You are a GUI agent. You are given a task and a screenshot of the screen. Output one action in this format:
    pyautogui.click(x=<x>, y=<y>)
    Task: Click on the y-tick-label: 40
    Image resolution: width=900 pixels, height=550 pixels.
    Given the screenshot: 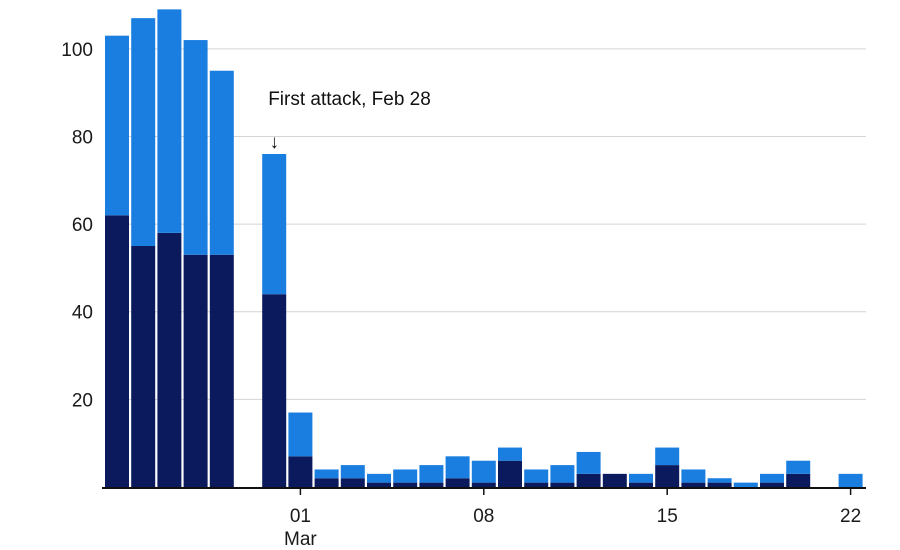 What is the action you would take?
    pyautogui.click(x=82, y=313)
    